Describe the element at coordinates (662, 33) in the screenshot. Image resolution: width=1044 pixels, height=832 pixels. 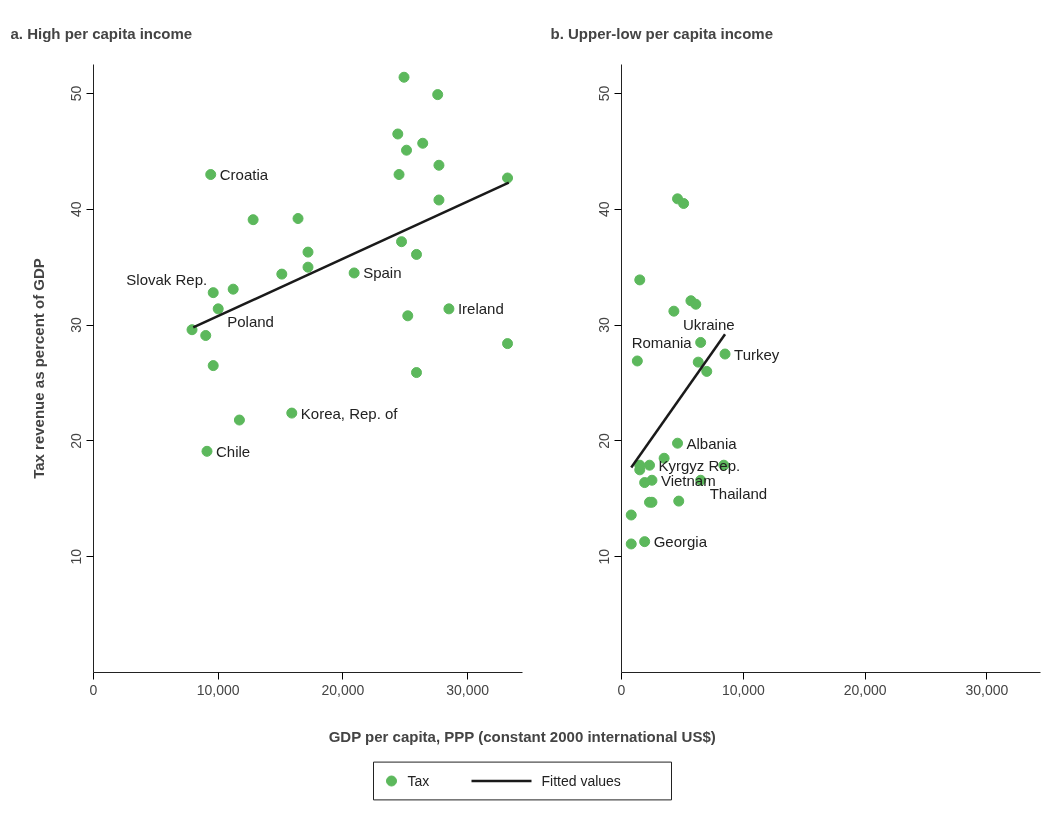
I see `chart-title: b. Upper-low per capita income` at that location.